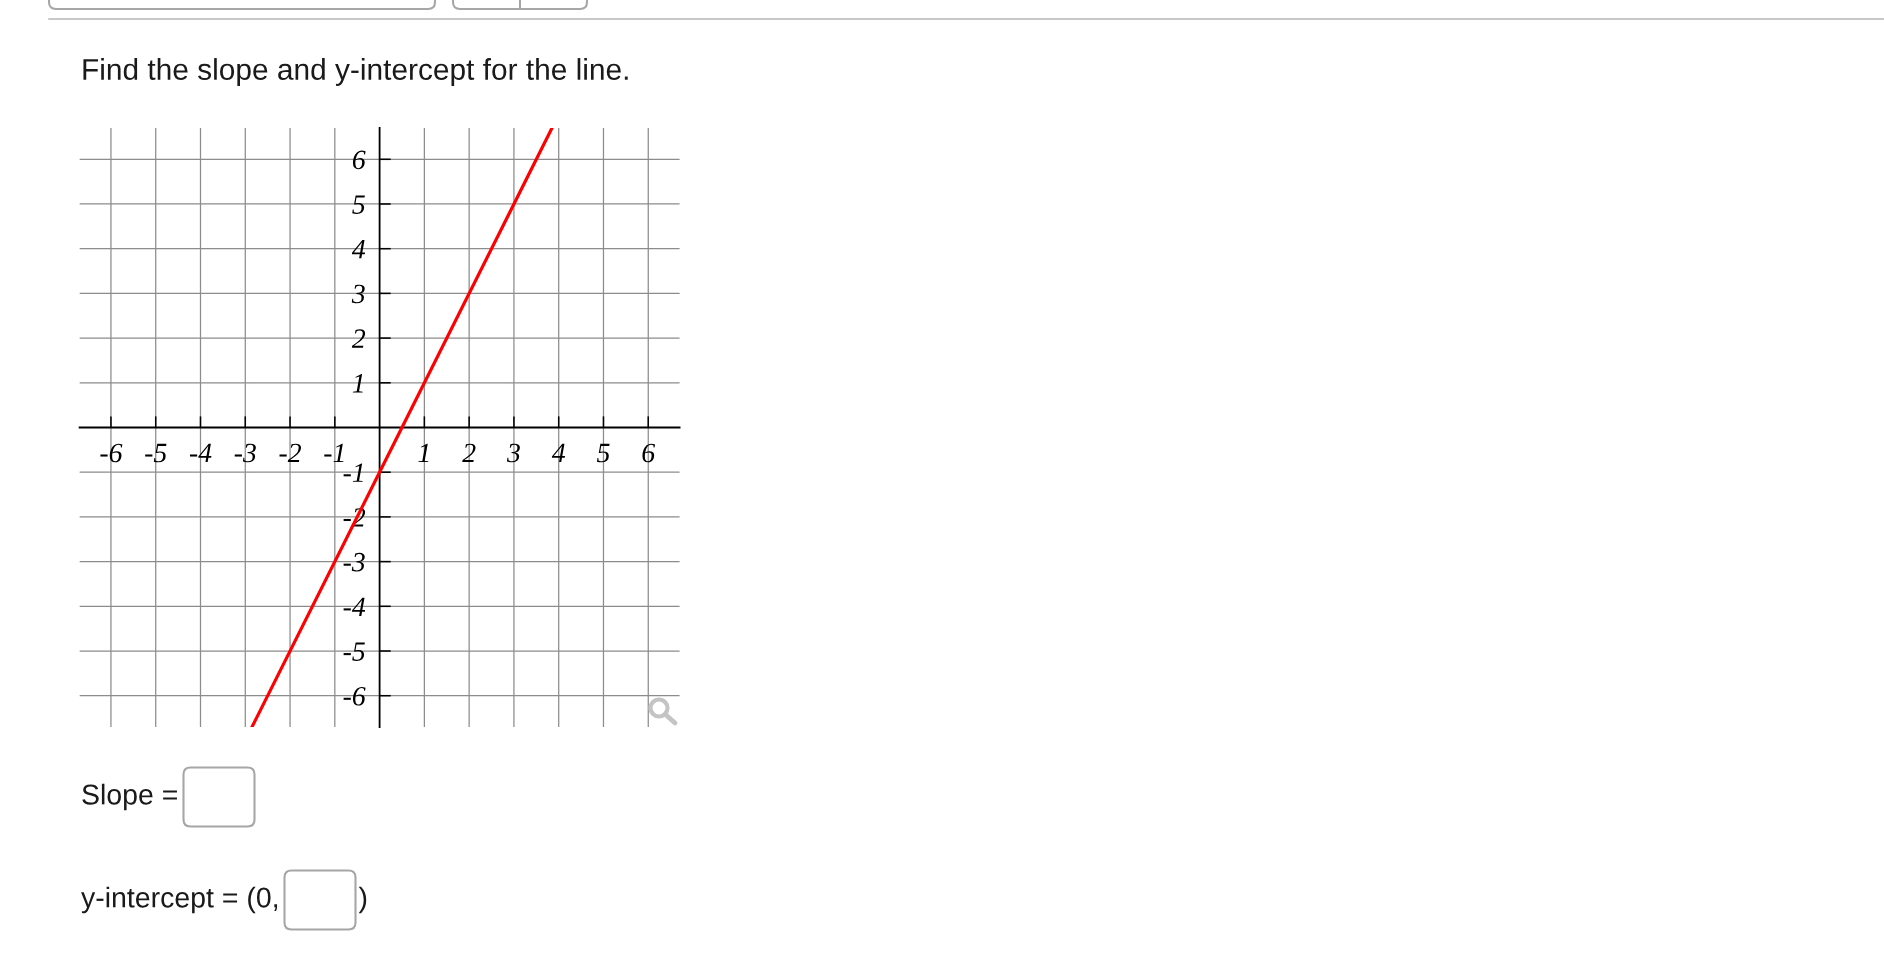 Image resolution: width=1884 pixels, height=960 pixels. What do you see at coordinates (200, 453) in the screenshot?
I see `x-tick-label: -4` at bounding box center [200, 453].